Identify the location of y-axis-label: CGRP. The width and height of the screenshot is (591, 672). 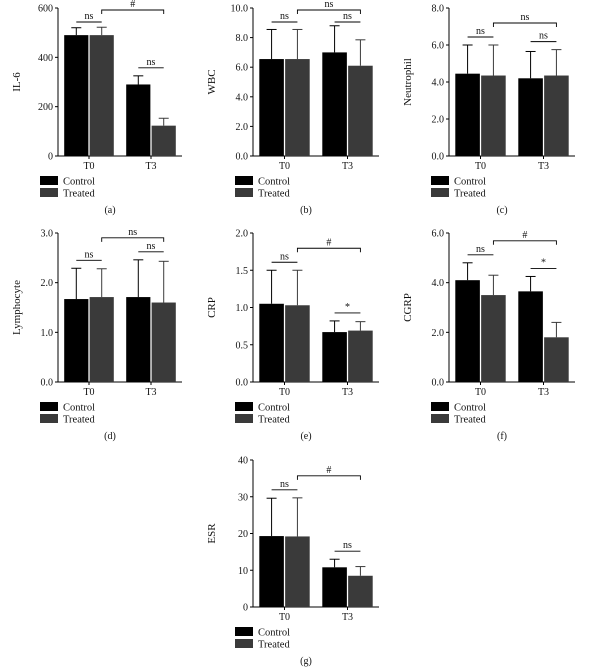
(408, 307).